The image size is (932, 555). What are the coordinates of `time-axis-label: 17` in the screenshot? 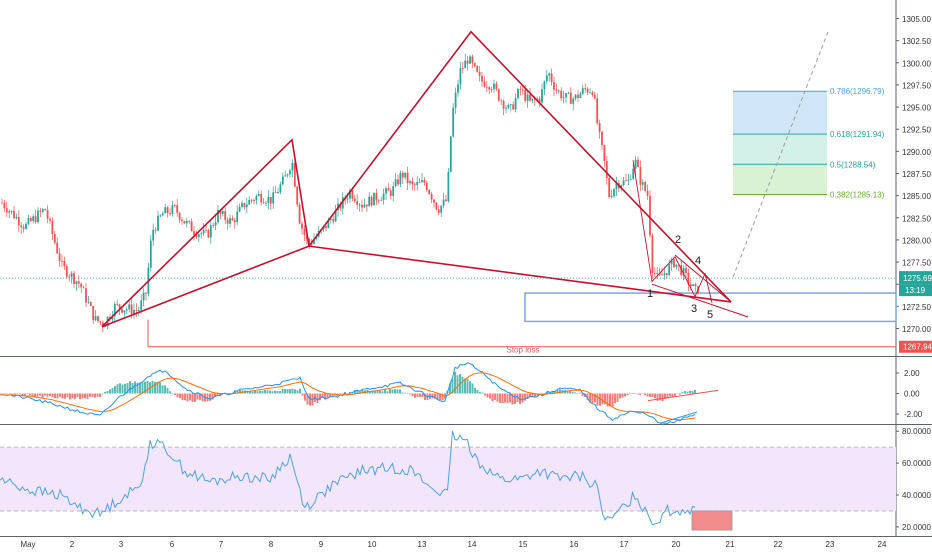 It's located at (624, 544).